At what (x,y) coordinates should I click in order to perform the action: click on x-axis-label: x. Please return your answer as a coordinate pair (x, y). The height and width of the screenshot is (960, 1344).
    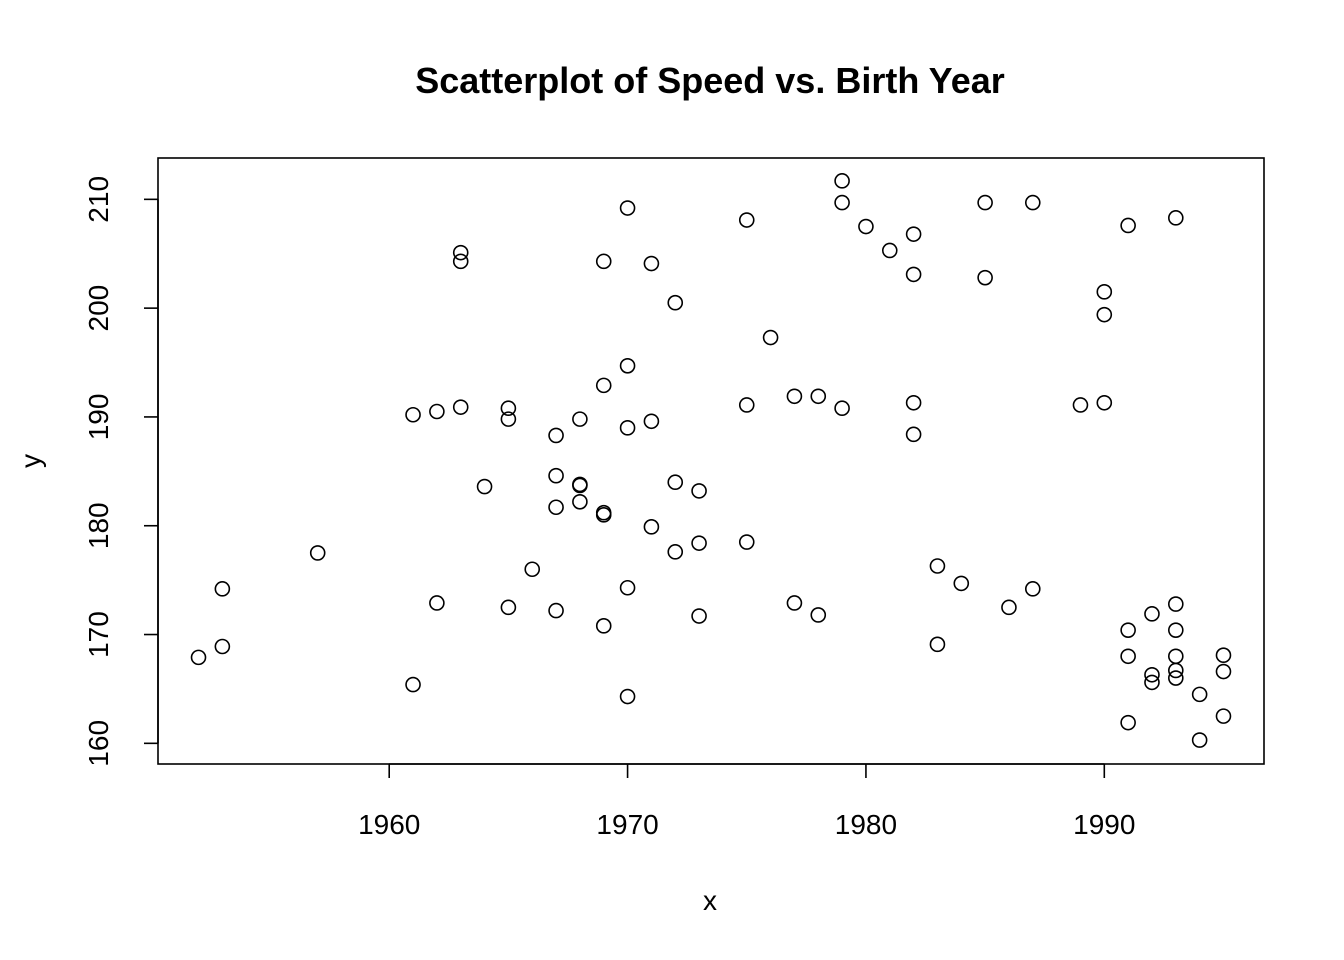
    Looking at the image, I should click on (710, 900).